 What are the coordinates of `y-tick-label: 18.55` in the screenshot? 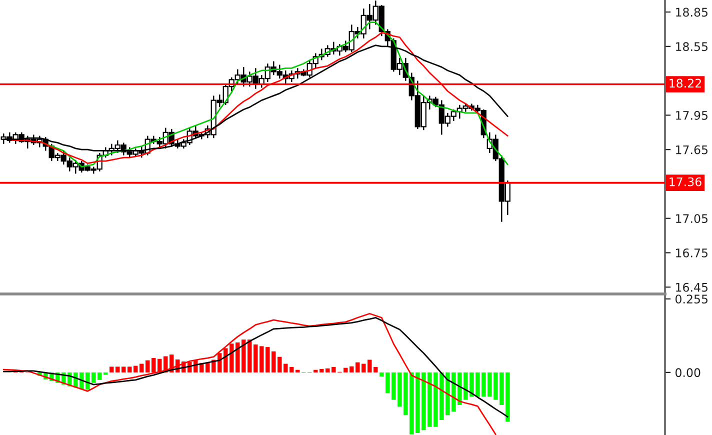 It's located at (692, 47).